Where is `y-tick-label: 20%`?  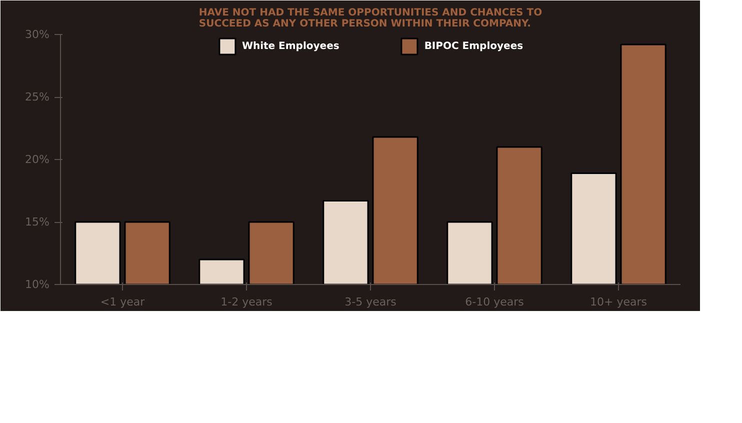 y-tick-label: 20% is located at coordinates (37, 159).